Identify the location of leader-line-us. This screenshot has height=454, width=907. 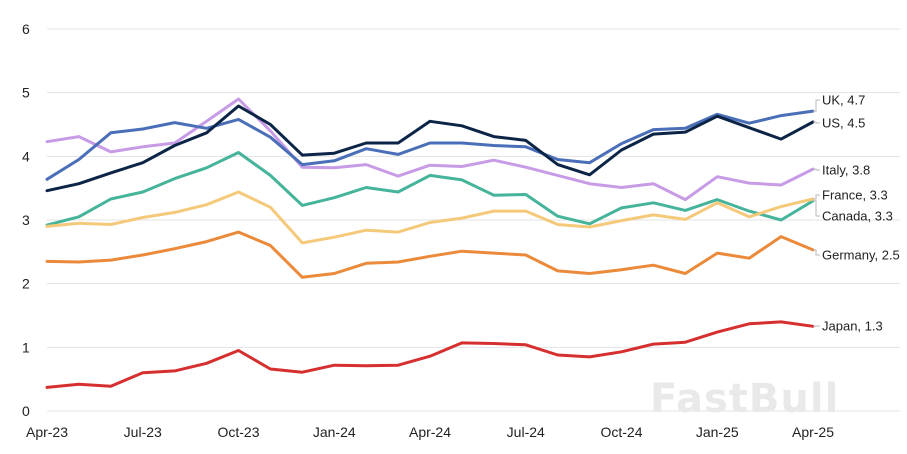
(816, 122).